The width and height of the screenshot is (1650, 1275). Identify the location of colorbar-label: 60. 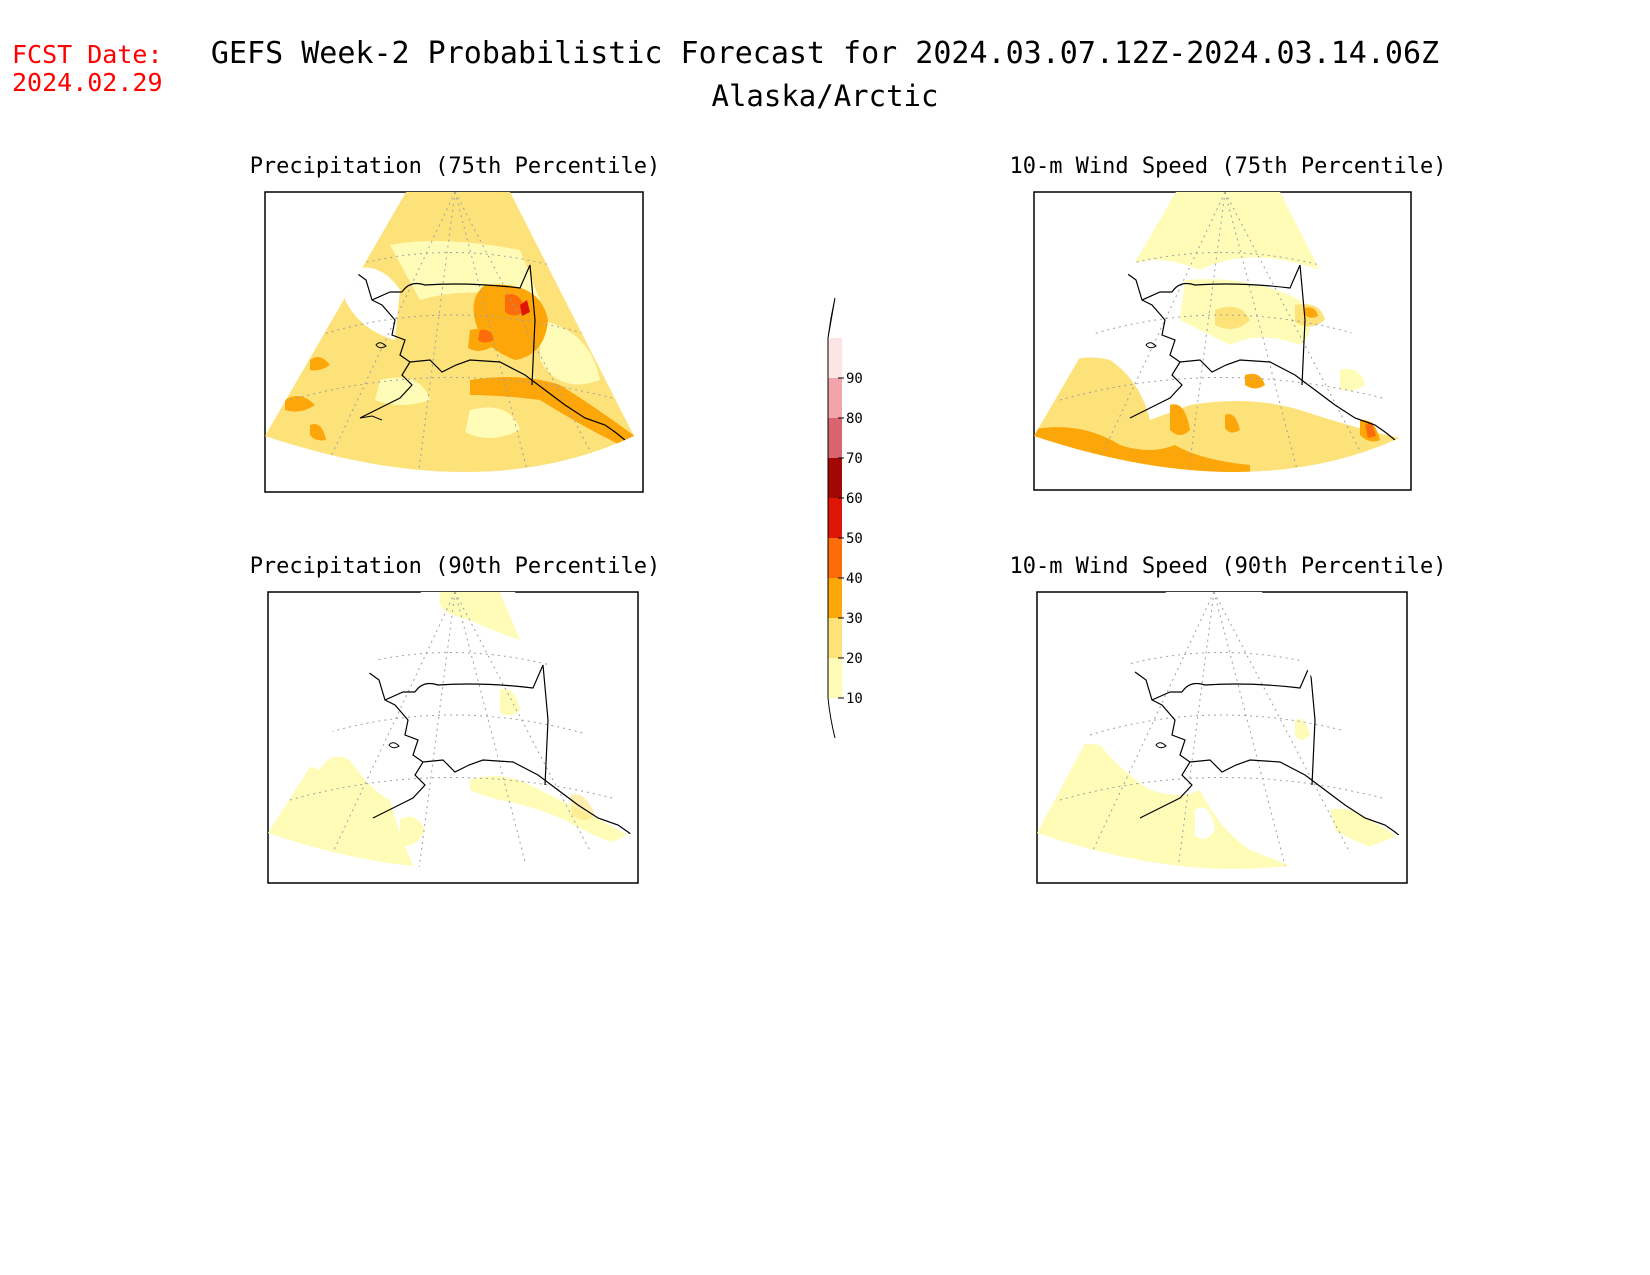
(854, 499).